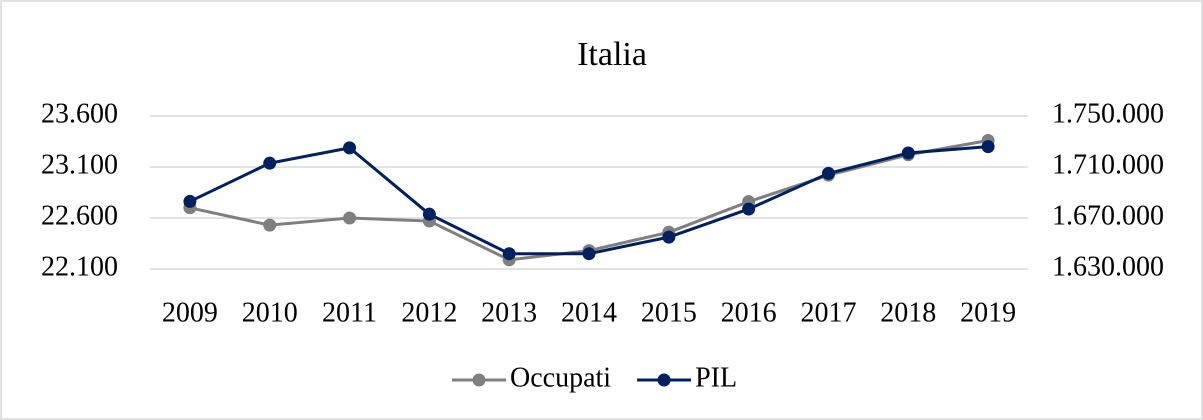 The height and width of the screenshot is (420, 1203). I want to click on y-tick-label: 22.100, so click(79, 266).